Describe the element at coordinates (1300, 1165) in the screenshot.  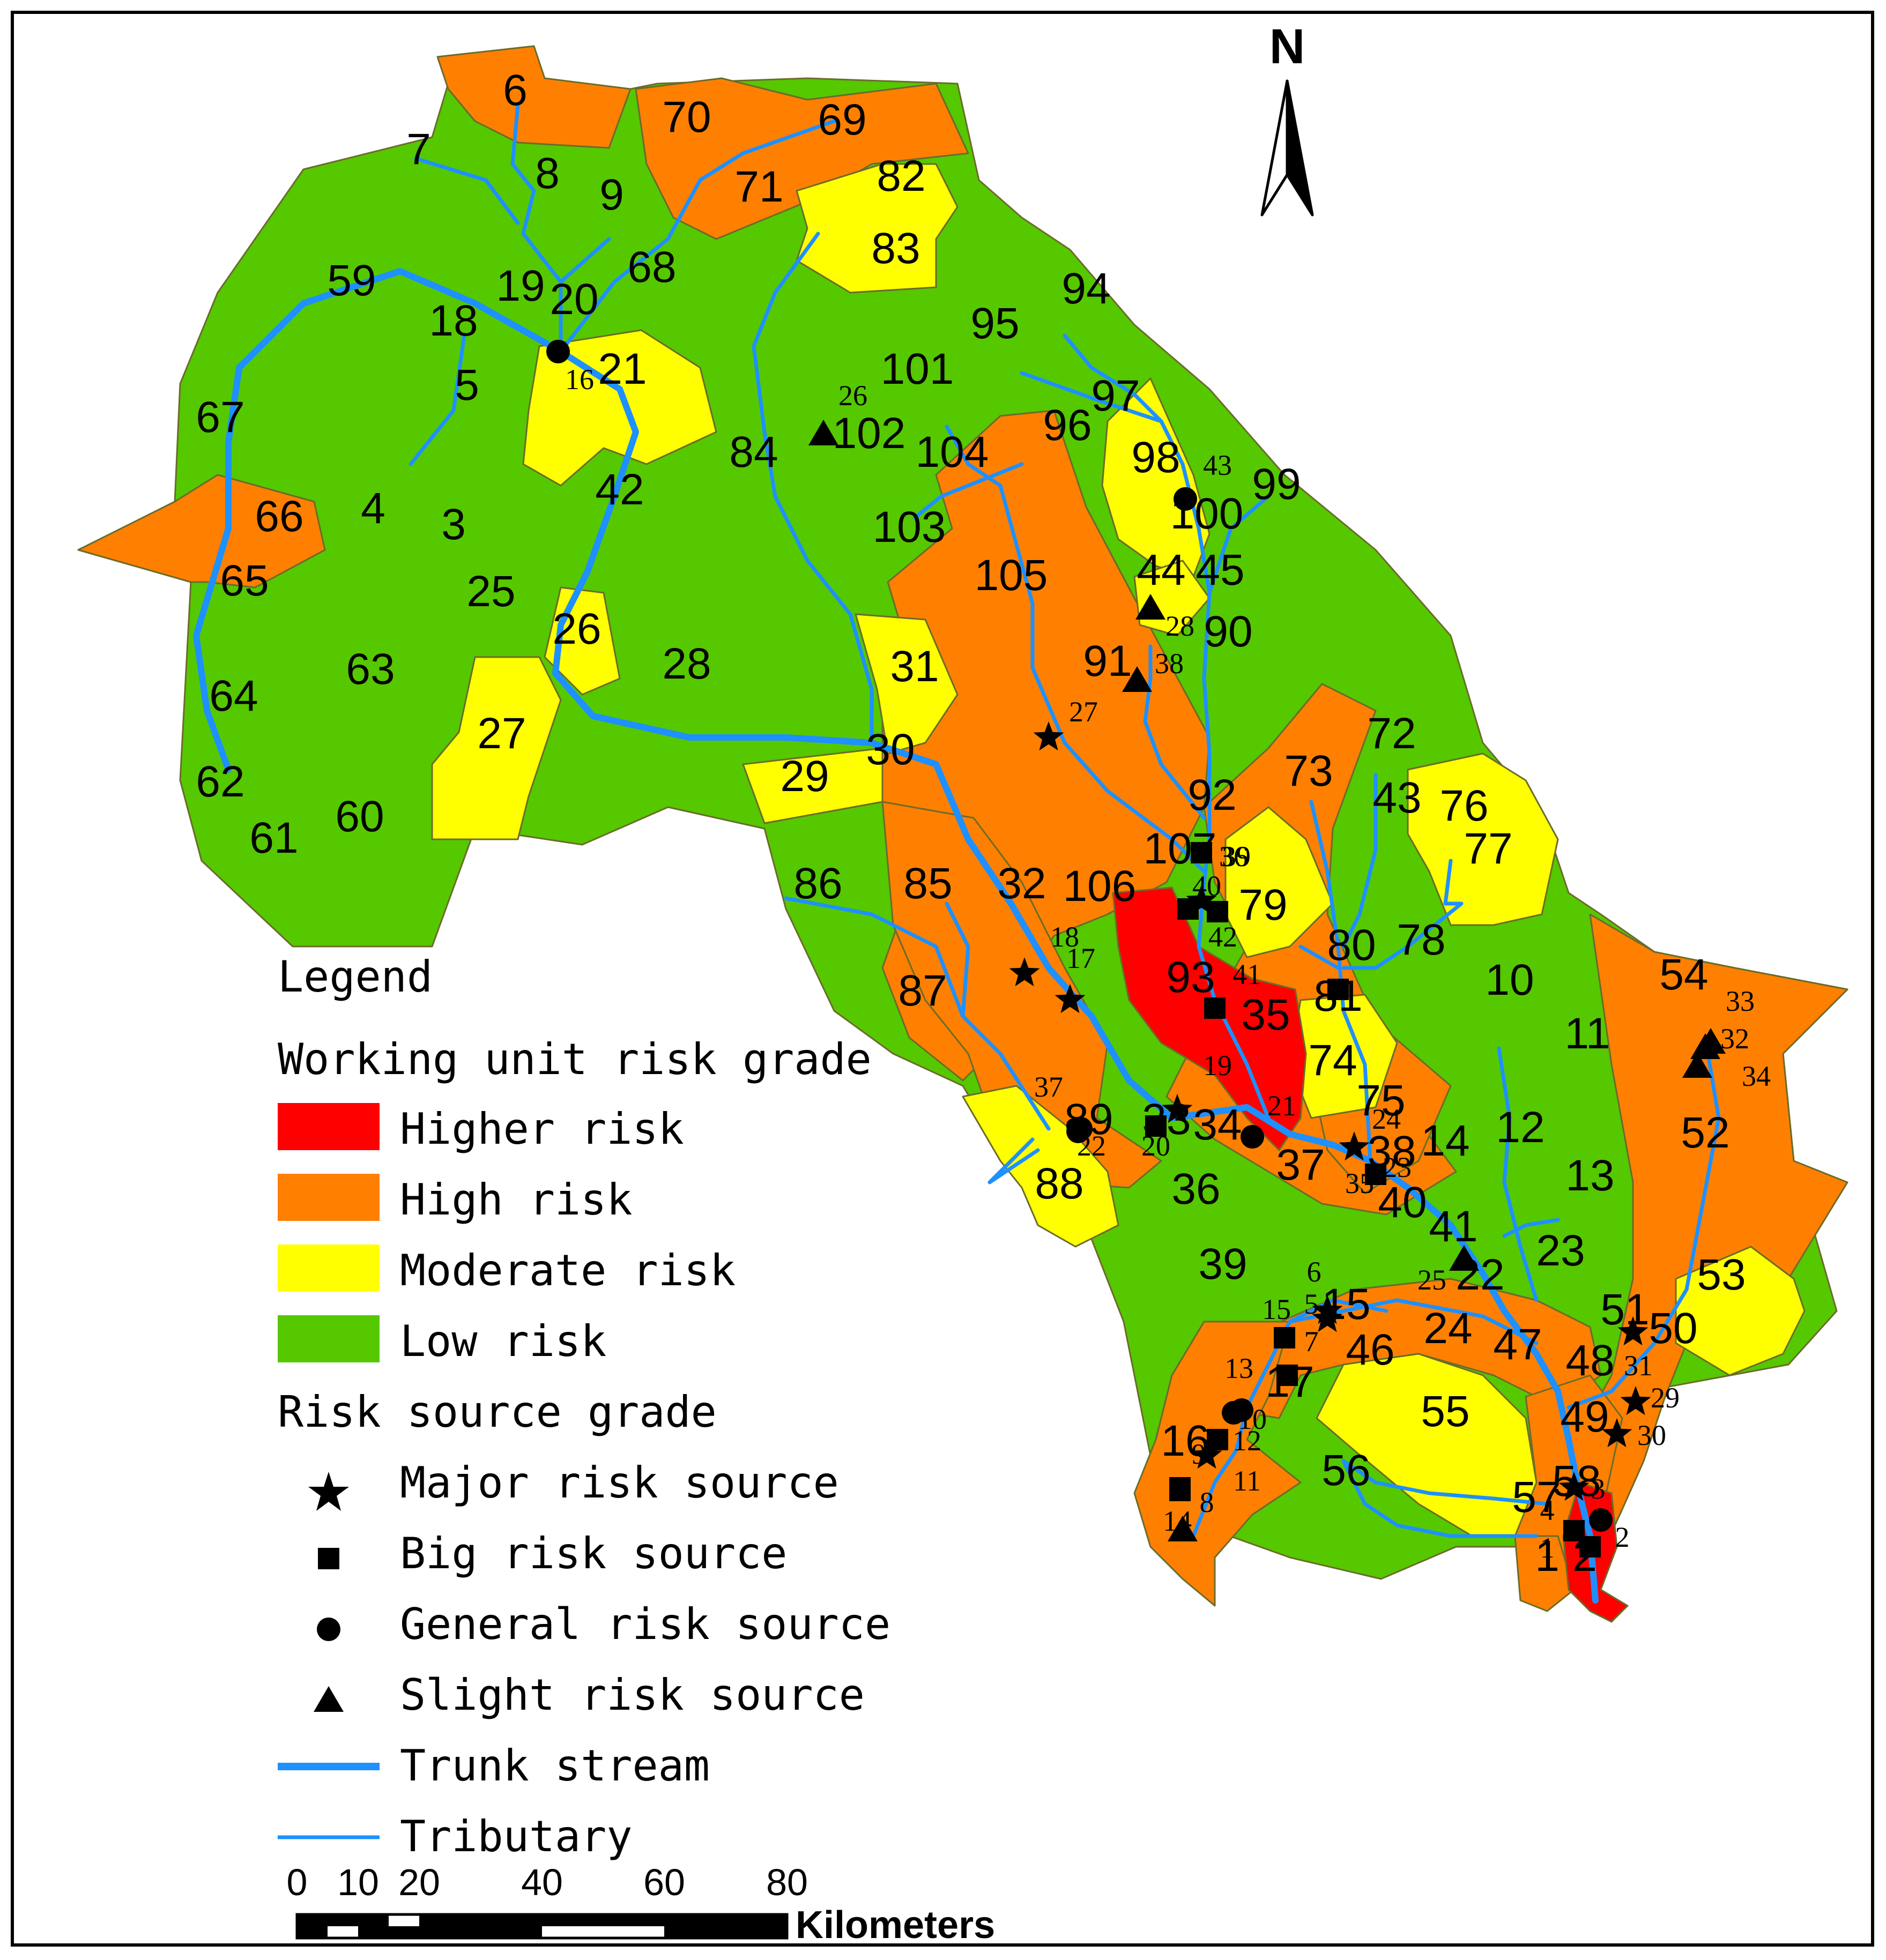
I see `unit-label: 37` at that location.